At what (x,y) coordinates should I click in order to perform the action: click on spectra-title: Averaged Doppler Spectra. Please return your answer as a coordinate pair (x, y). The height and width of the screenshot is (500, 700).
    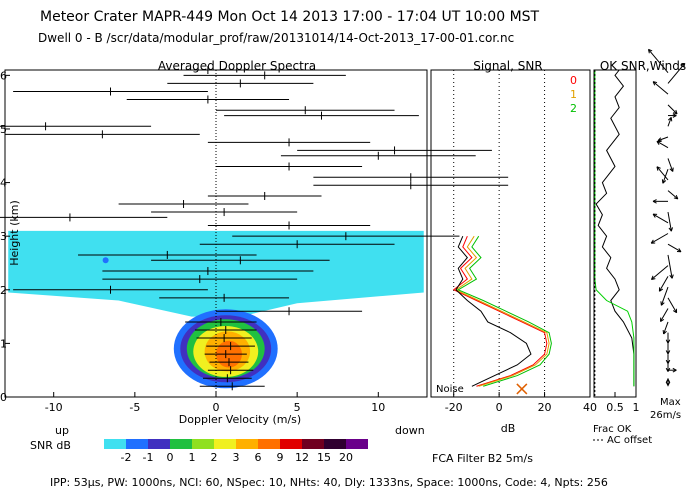
    Looking at the image, I should click on (237, 66).